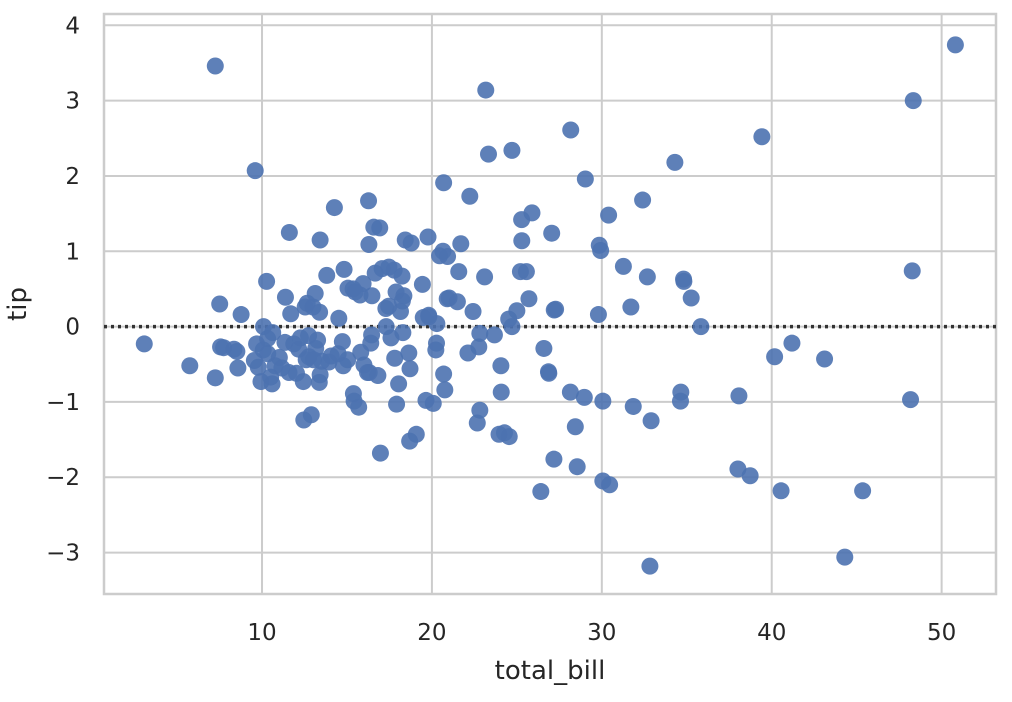  I want to click on y-tick-label: 0, so click(72, 328).